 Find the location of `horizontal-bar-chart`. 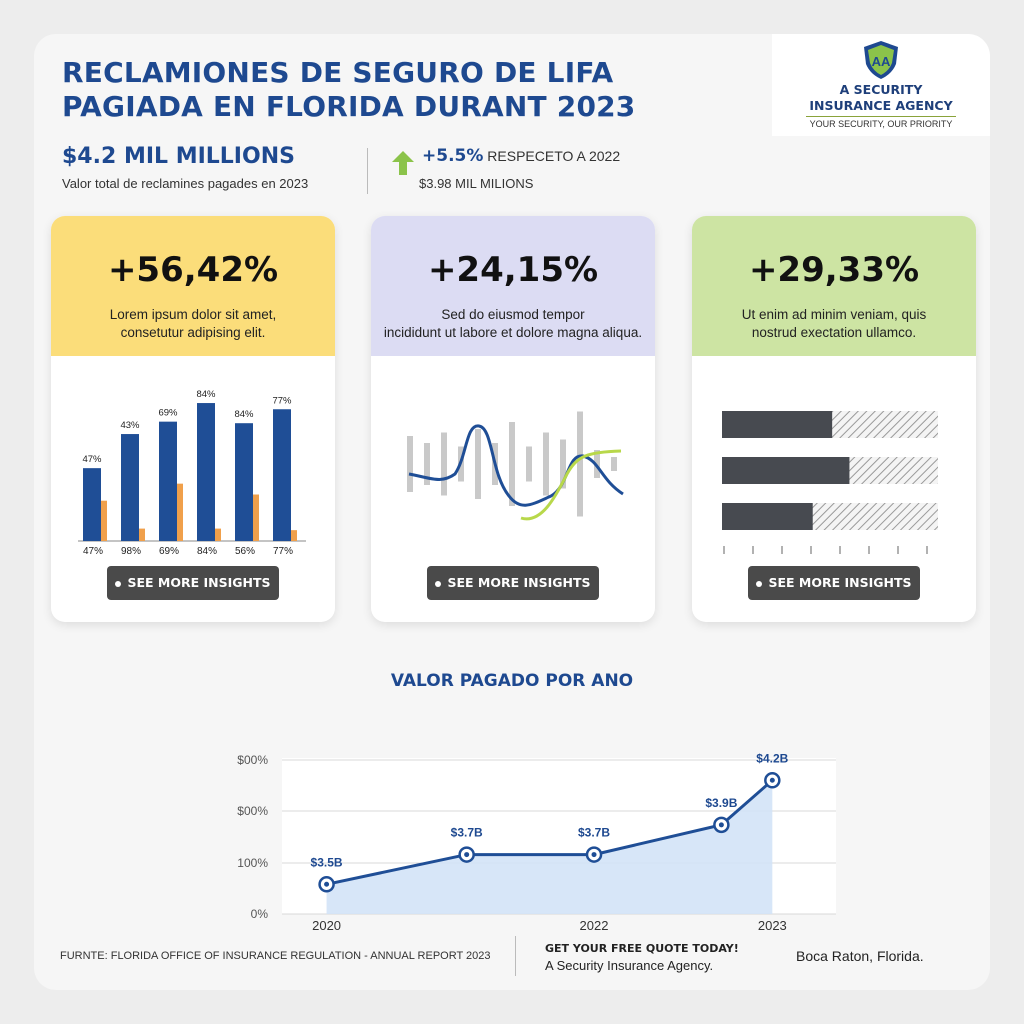

horizontal-bar-chart is located at coordinates (830, 482).